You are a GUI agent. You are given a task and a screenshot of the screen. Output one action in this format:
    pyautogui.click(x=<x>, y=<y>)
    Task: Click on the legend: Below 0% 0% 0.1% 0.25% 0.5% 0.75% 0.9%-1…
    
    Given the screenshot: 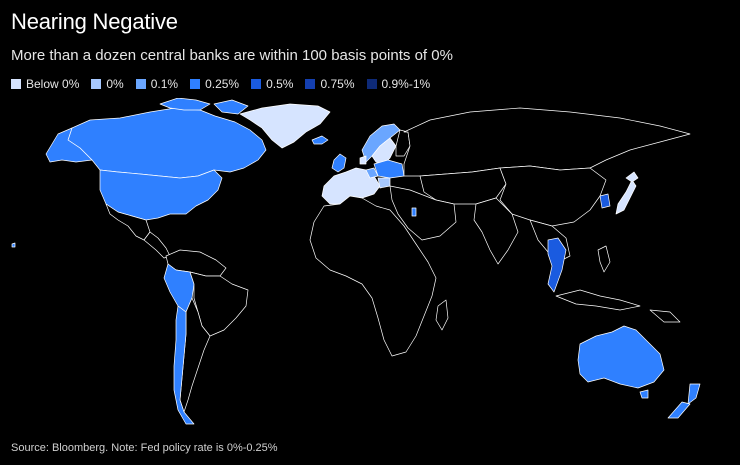 What is the action you would take?
    pyautogui.click(x=220, y=84)
    